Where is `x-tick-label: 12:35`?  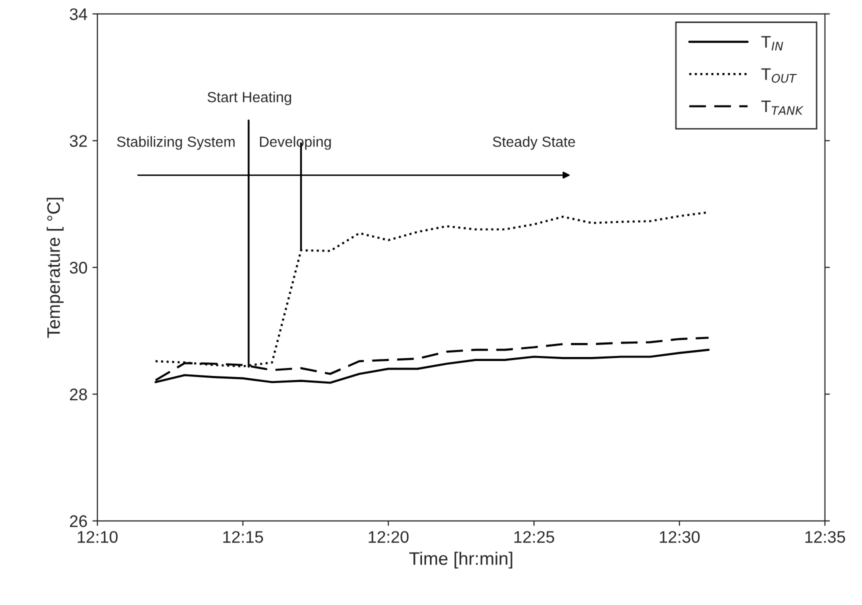
x-tick-label: 12:35 is located at coordinates (825, 537).